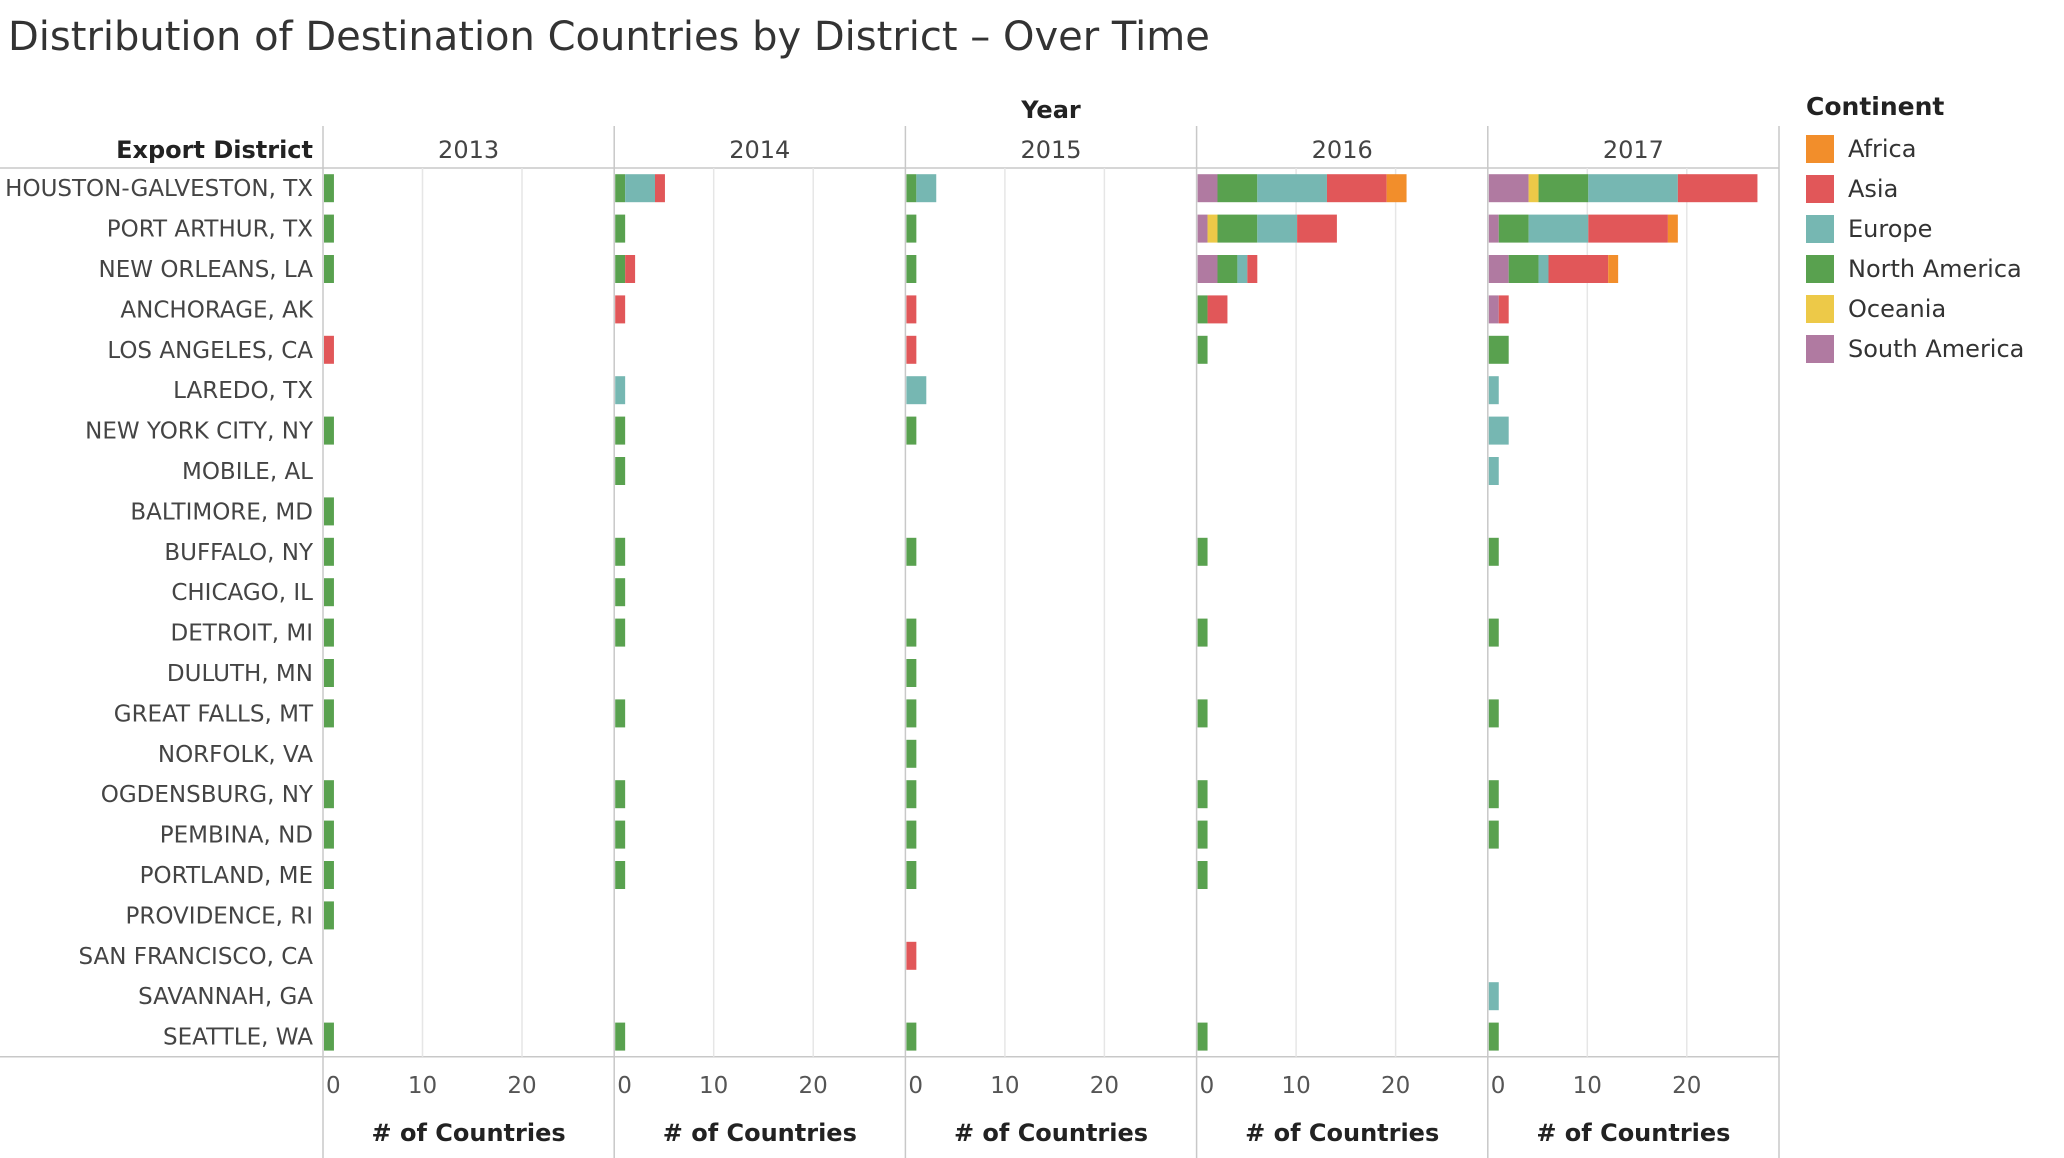 The width and height of the screenshot is (2064, 1158). I want to click on legend-item: Europe, so click(1915, 229).